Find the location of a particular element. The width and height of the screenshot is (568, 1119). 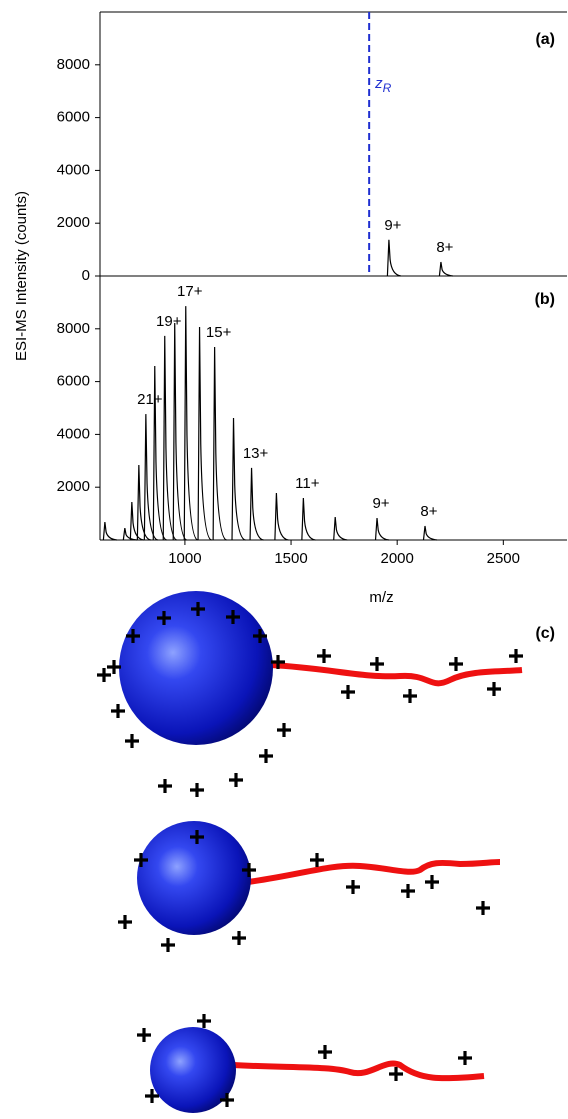

y-axis-label: ESI-MS Intensity (counts) is located at coordinates (21, 276).